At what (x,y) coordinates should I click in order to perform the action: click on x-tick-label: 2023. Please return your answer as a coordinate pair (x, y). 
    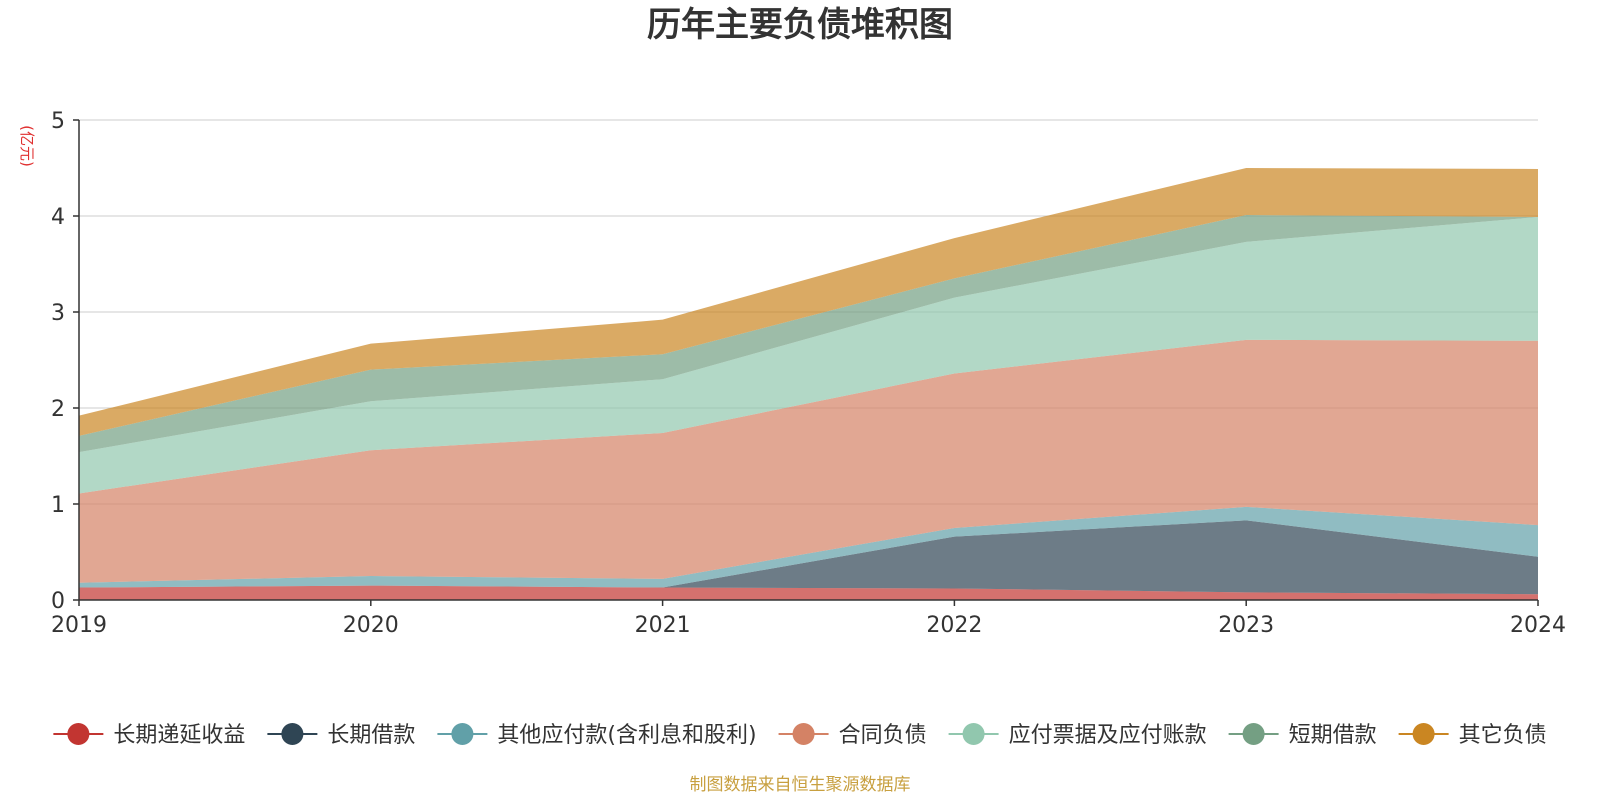
    Looking at the image, I should click on (1246, 625).